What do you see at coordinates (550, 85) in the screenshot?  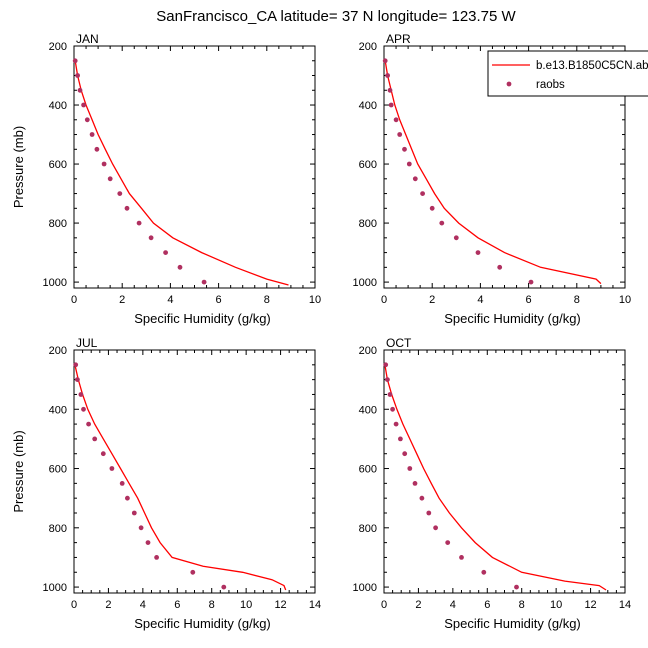 I see `legend-label-raobs: raobs` at bounding box center [550, 85].